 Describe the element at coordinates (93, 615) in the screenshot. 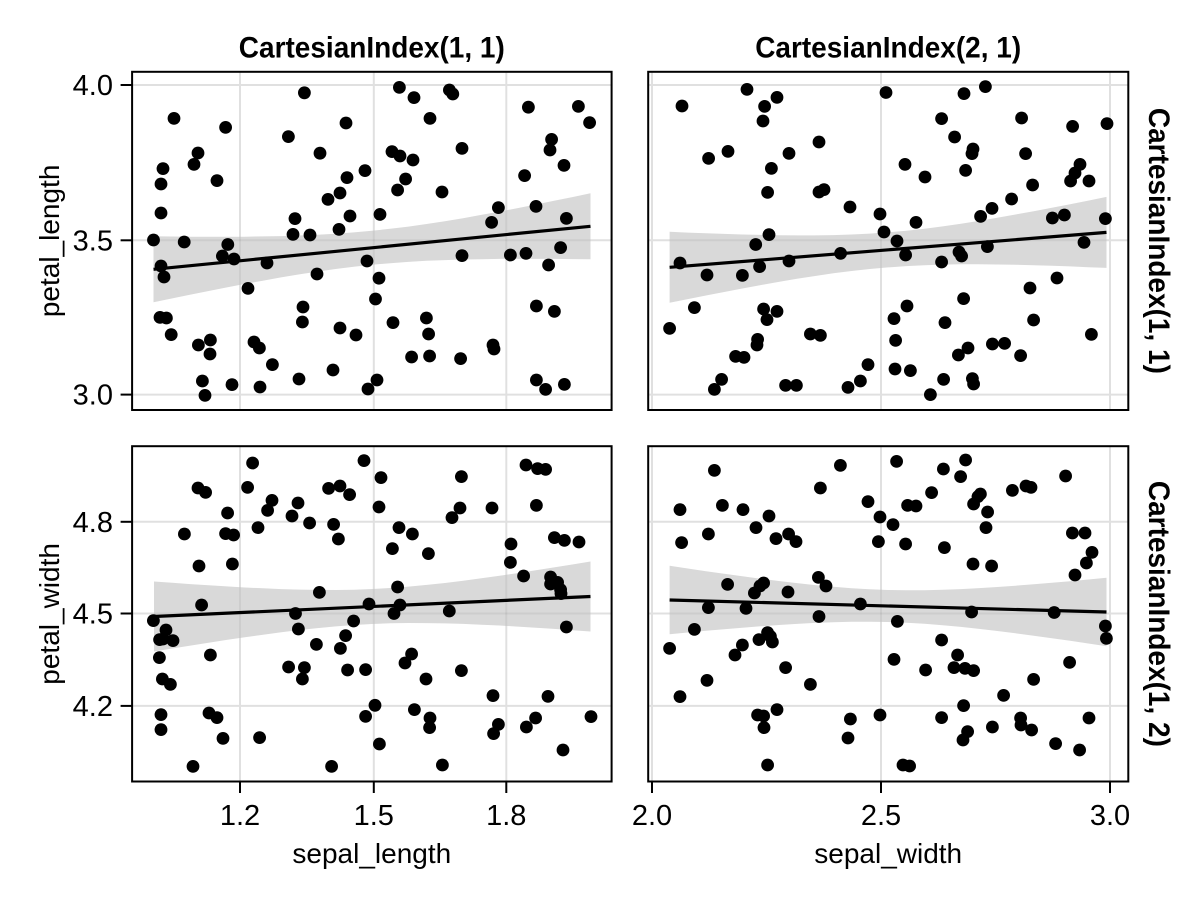

I see `svg-text: 4.5` at that location.